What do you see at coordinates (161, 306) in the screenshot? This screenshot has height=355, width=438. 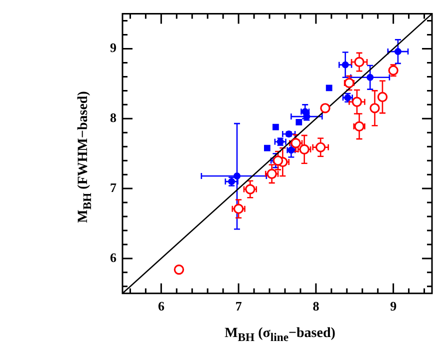 I see `x-tick-label: 6` at bounding box center [161, 306].